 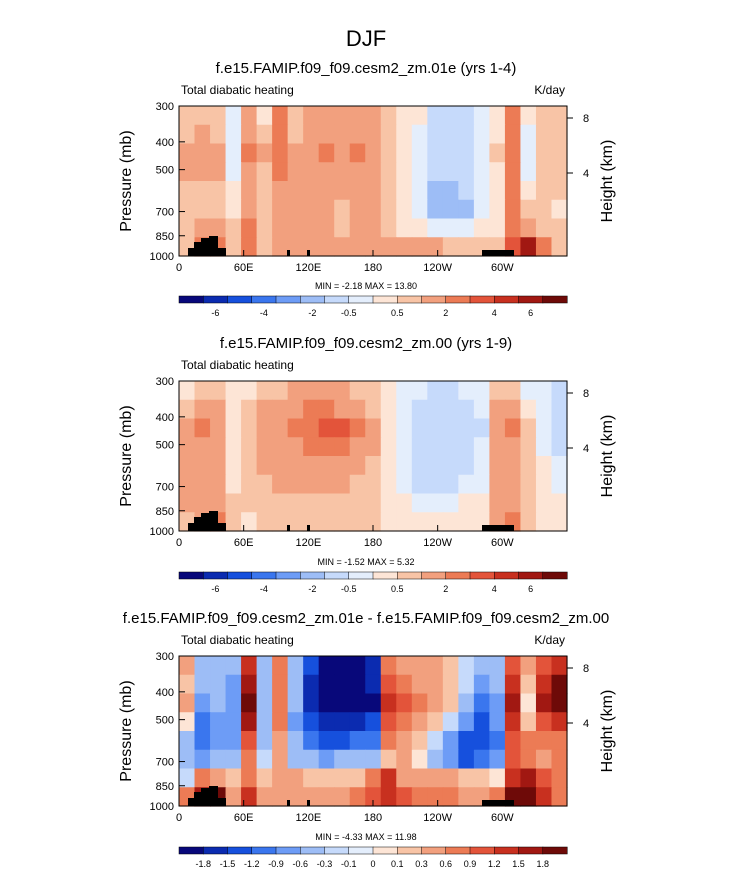 I want to click on y-tick-label: 500, so click(x=165, y=446).